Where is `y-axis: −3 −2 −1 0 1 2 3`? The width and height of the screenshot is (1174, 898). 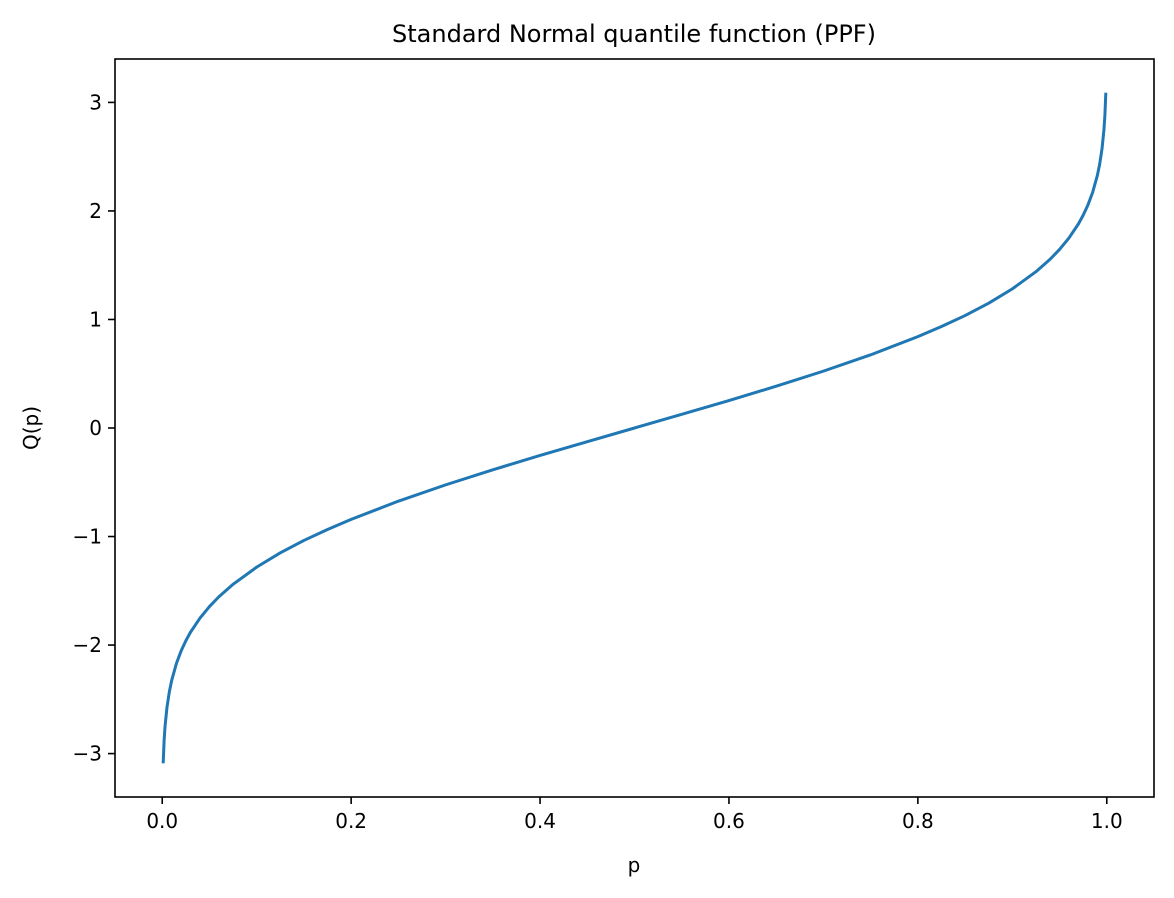 y-axis: −3 −2 −1 0 1 2 3 is located at coordinates (94, 428).